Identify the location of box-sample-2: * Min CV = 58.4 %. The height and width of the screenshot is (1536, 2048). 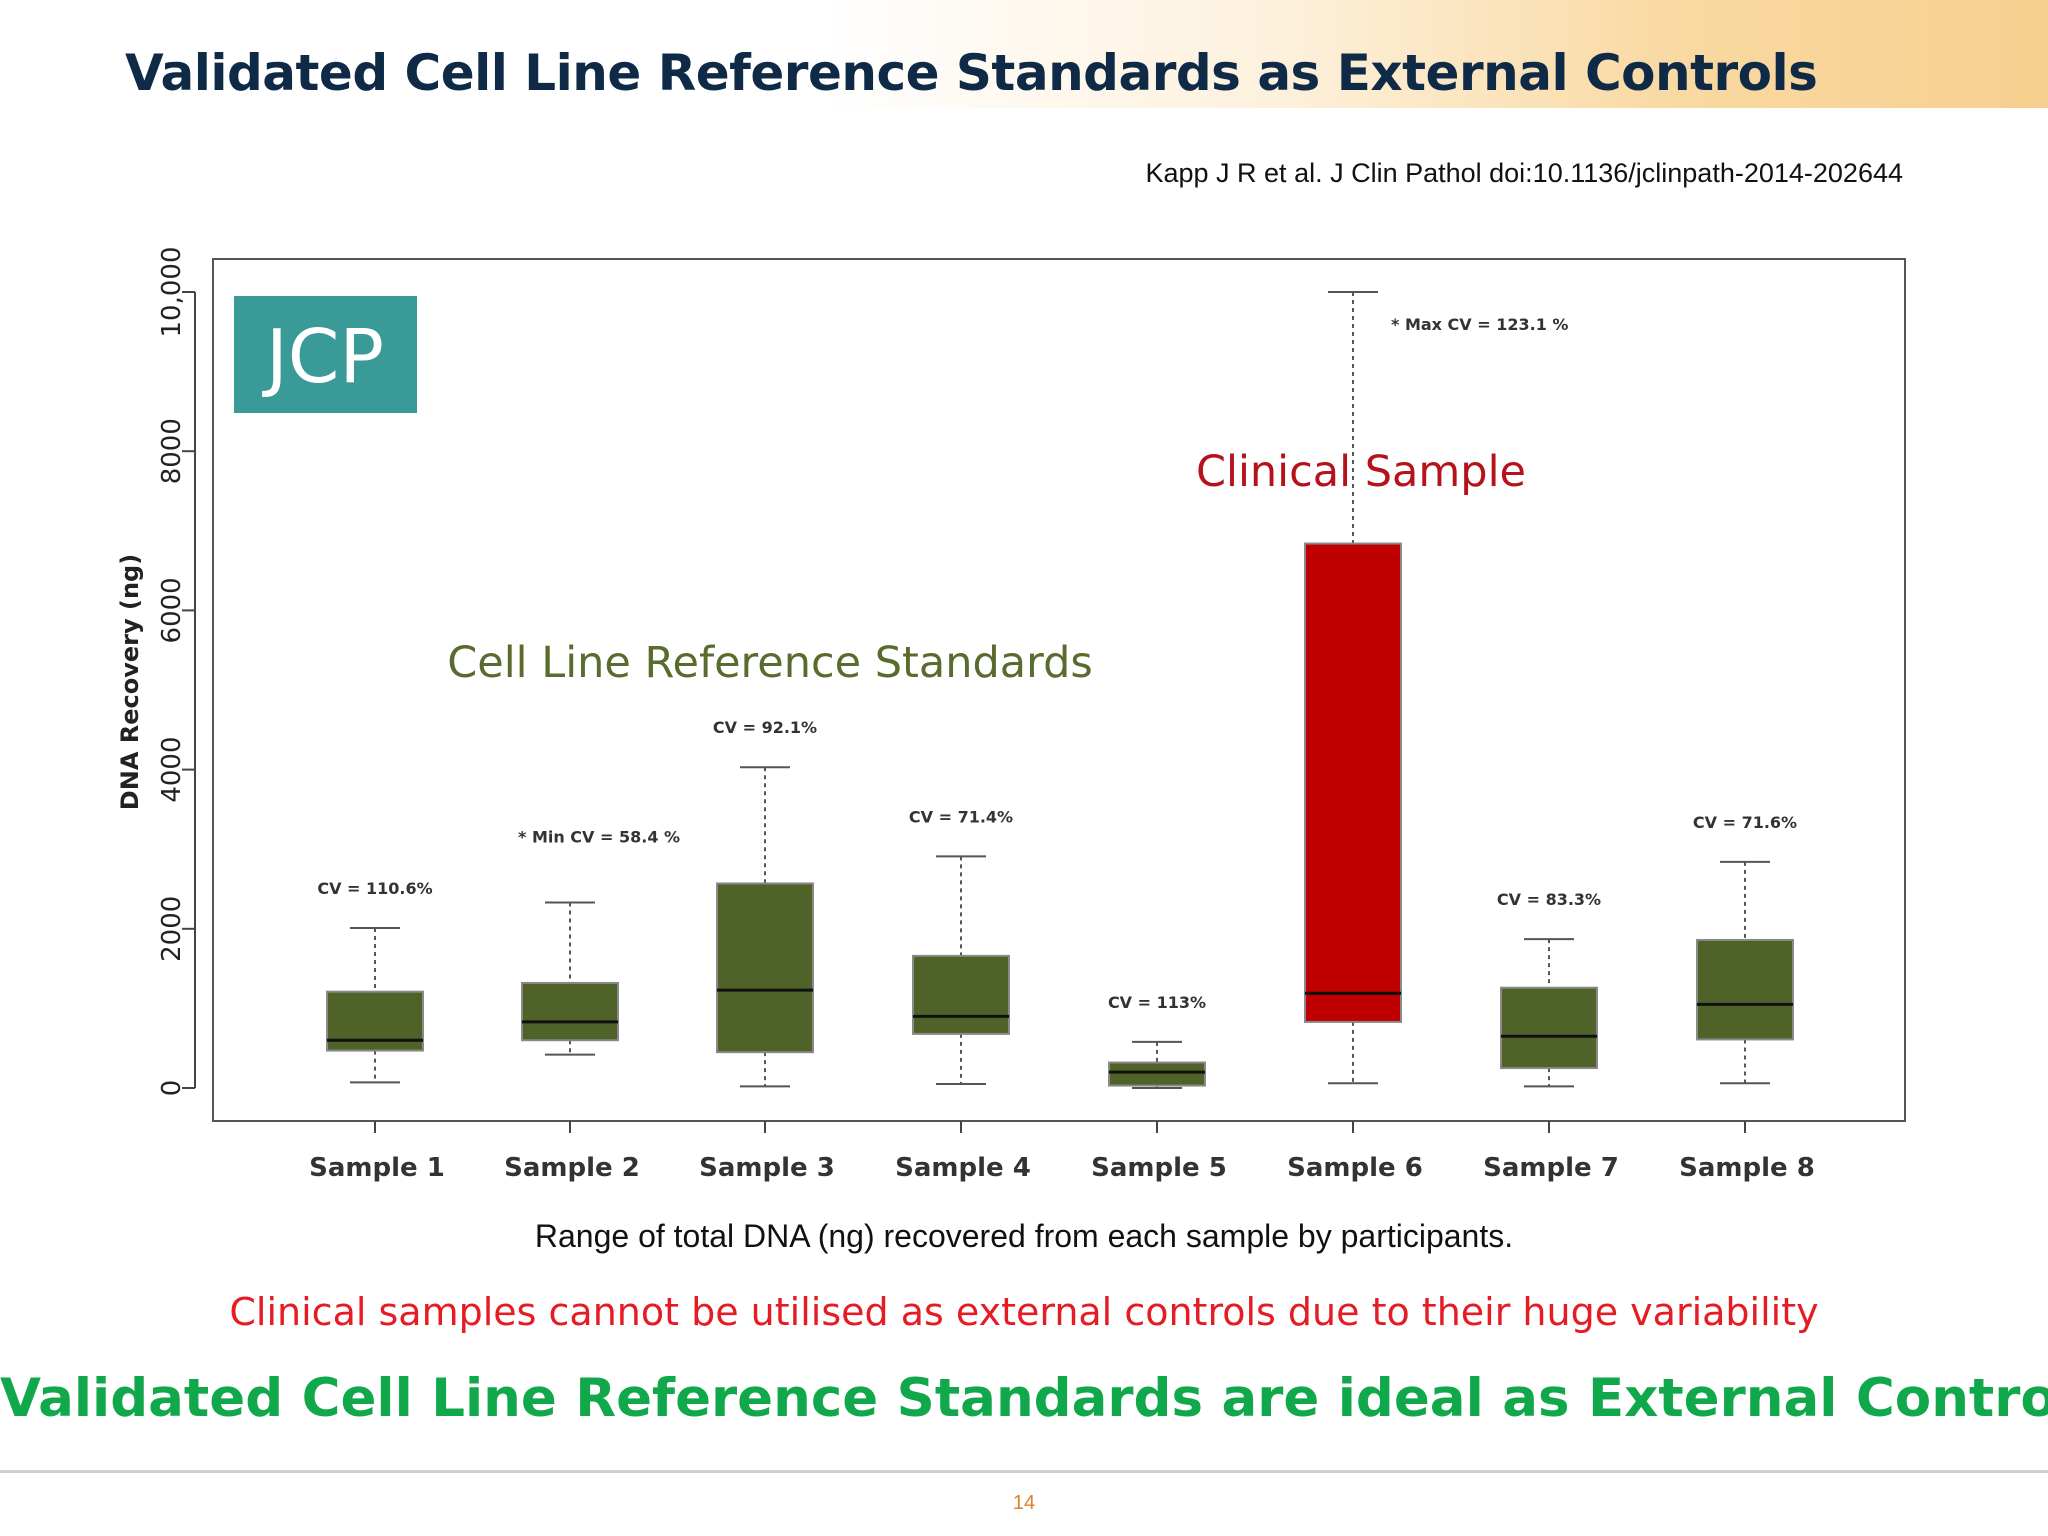
(599, 942).